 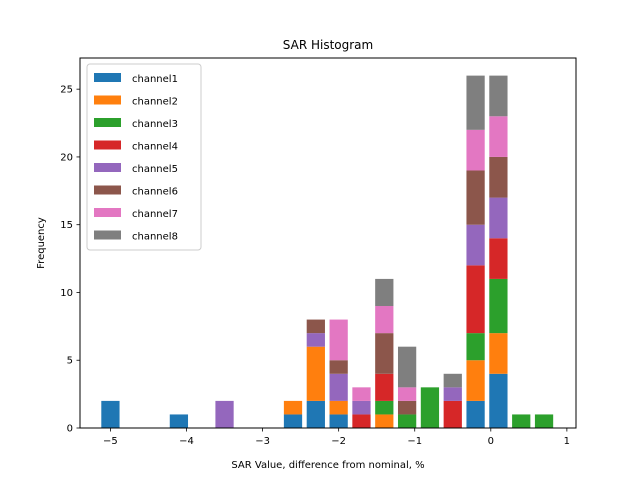 I want to click on legend-swatch-channel1, so click(x=107, y=77).